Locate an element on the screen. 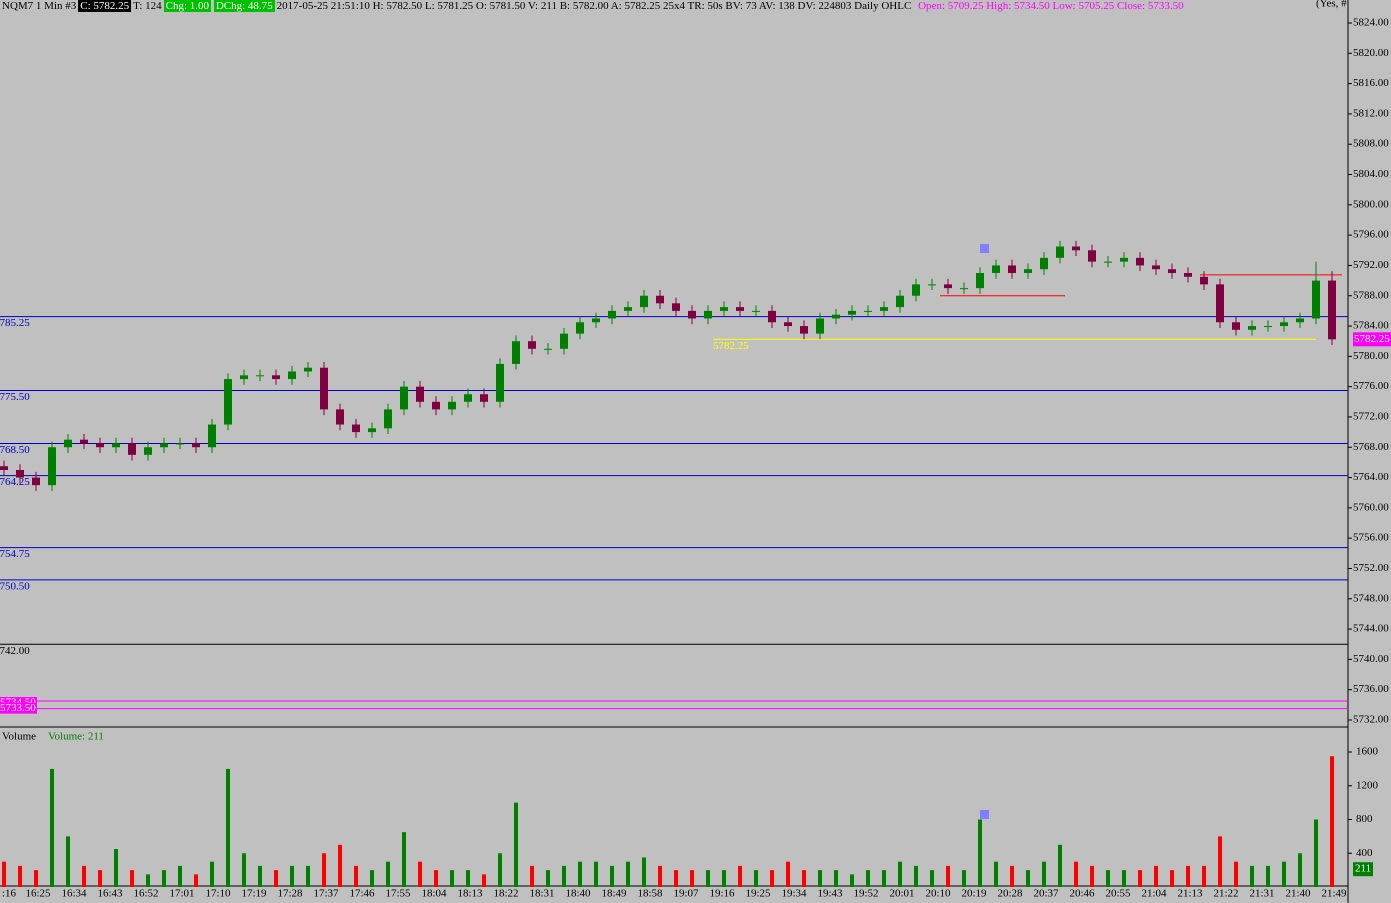 The image size is (1391, 903). level-label: 5742.00 is located at coordinates (15, 651).